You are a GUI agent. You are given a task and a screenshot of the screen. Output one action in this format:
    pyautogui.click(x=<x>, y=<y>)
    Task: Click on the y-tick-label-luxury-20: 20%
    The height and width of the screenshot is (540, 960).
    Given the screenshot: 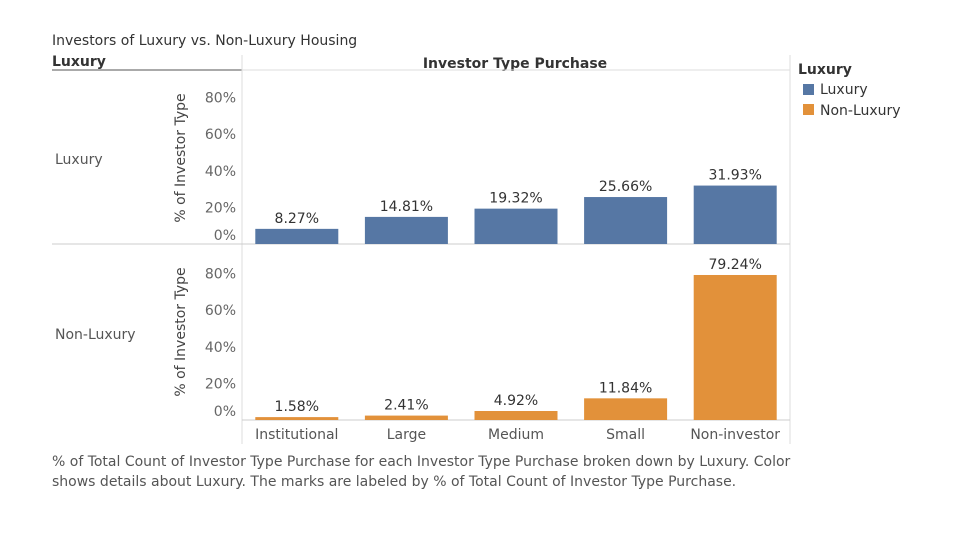 What is the action you would take?
    pyautogui.click(x=220, y=208)
    